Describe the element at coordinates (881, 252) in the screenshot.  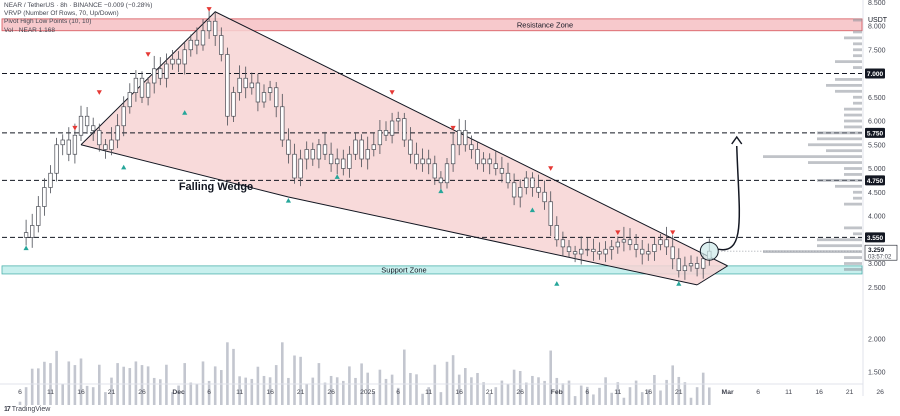
I see `current-price-badge` at that location.